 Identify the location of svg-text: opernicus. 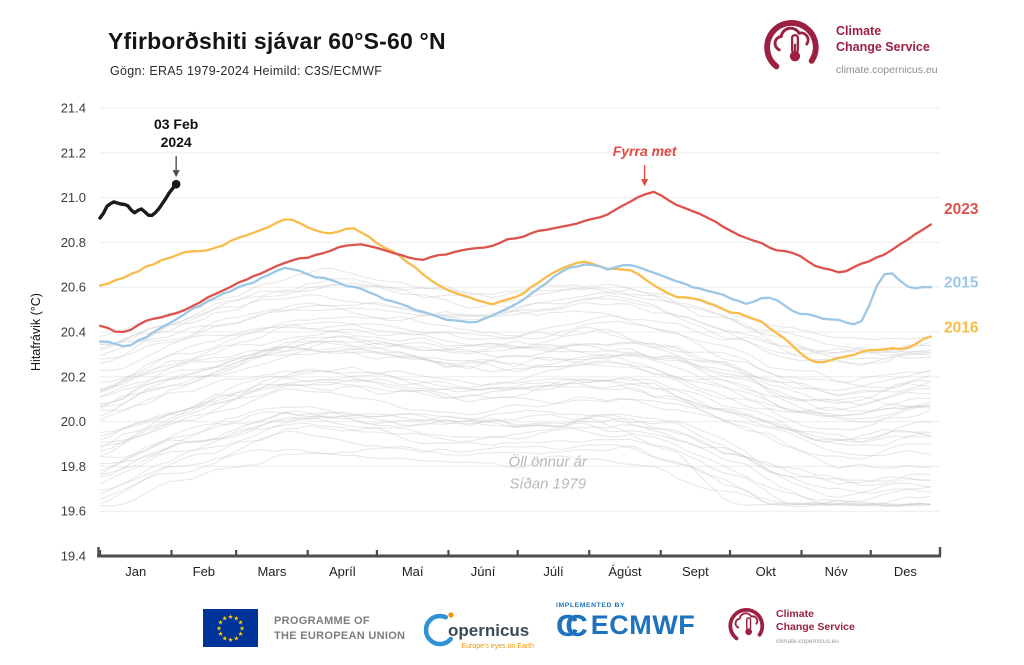
(488, 630).